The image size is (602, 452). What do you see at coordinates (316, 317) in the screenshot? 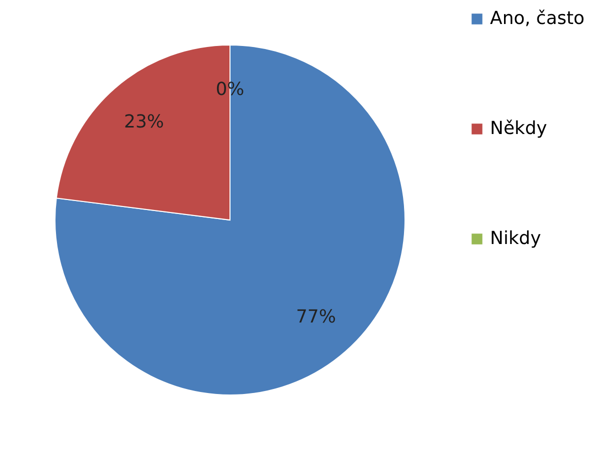
I see `data-label: 77%` at bounding box center [316, 317].